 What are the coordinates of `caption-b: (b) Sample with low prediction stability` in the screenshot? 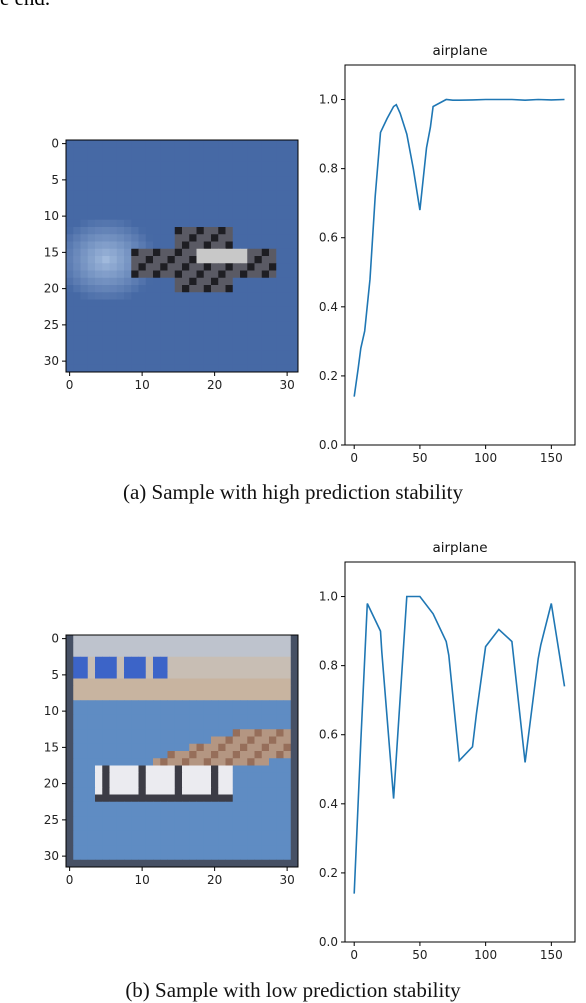 It's located at (293, 990).